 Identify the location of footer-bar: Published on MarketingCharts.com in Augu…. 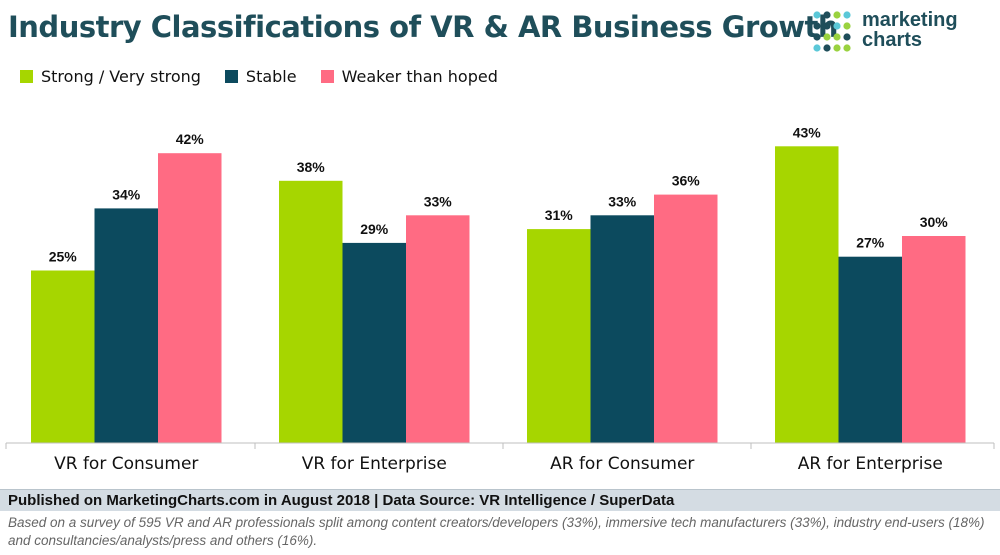
(500, 500).